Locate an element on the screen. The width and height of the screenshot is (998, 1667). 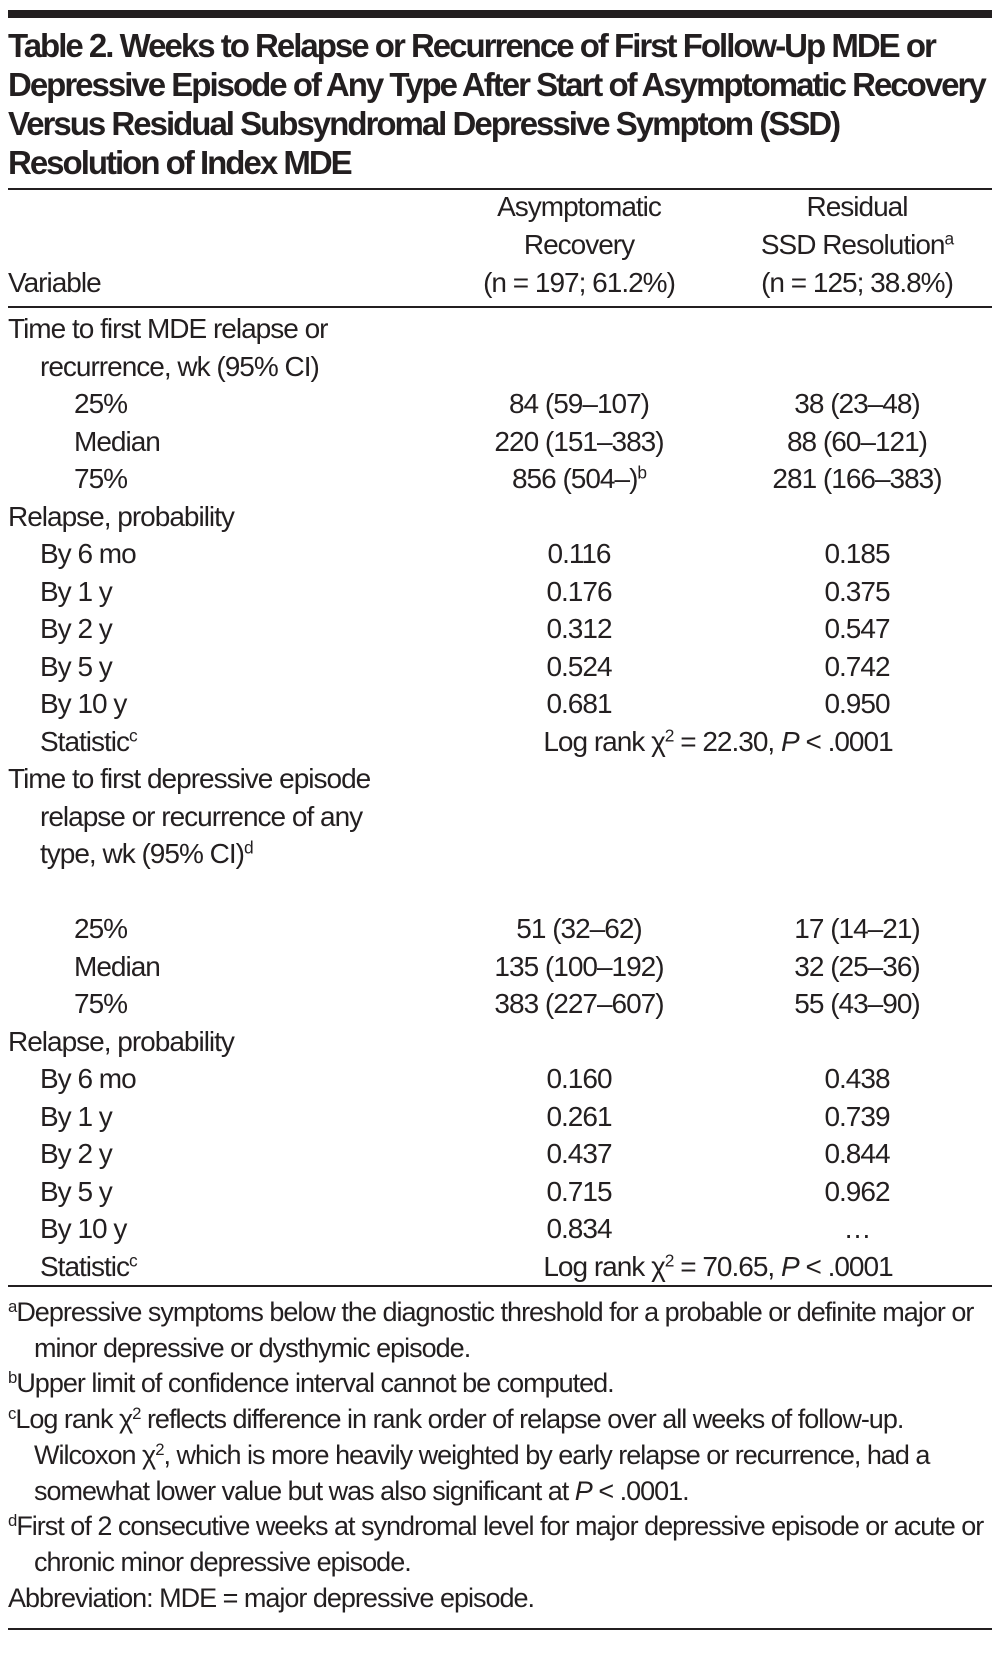
row-label: By 2 y is located at coordinates (76, 1153).